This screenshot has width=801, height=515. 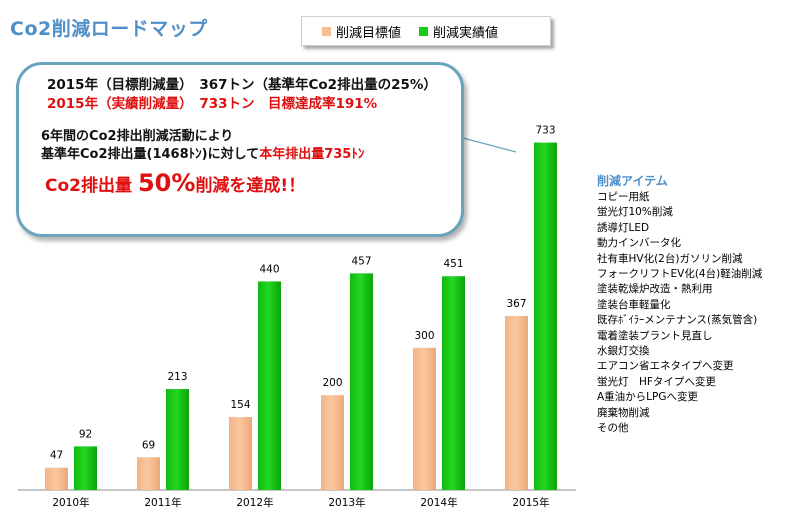 What do you see at coordinates (453, 264) in the screenshot?
I see `data-label-actual-4: 451` at bounding box center [453, 264].